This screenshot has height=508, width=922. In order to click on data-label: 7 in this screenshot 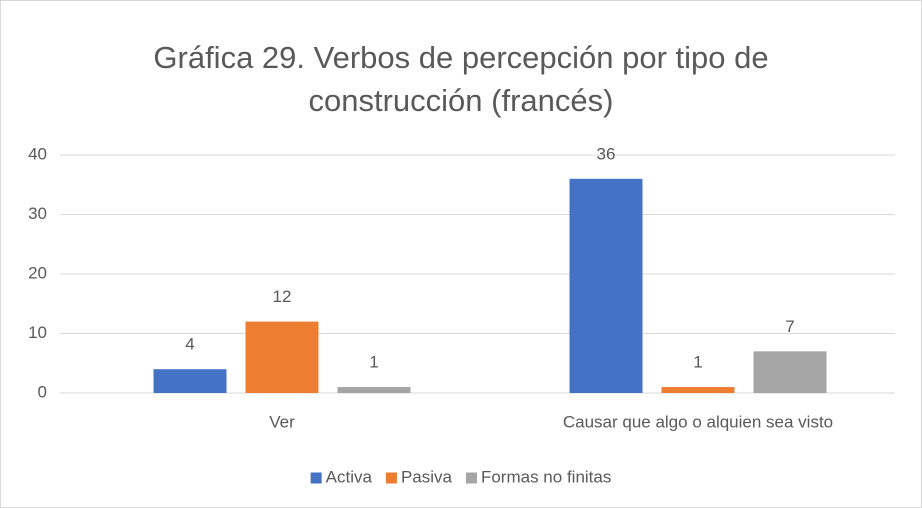, I will do `click(789, 326)`.